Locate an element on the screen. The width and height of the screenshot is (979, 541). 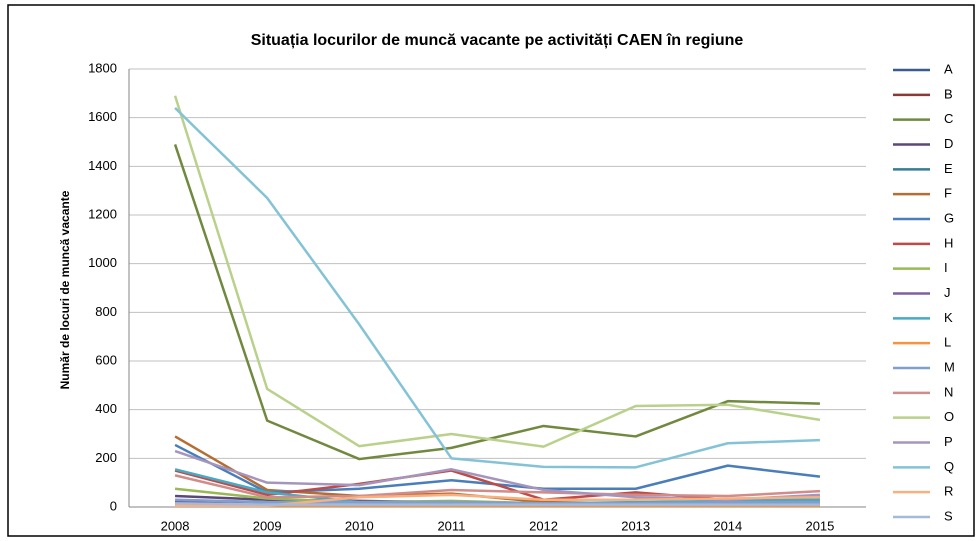
legend-label: O is located at coordinates (949, 416).